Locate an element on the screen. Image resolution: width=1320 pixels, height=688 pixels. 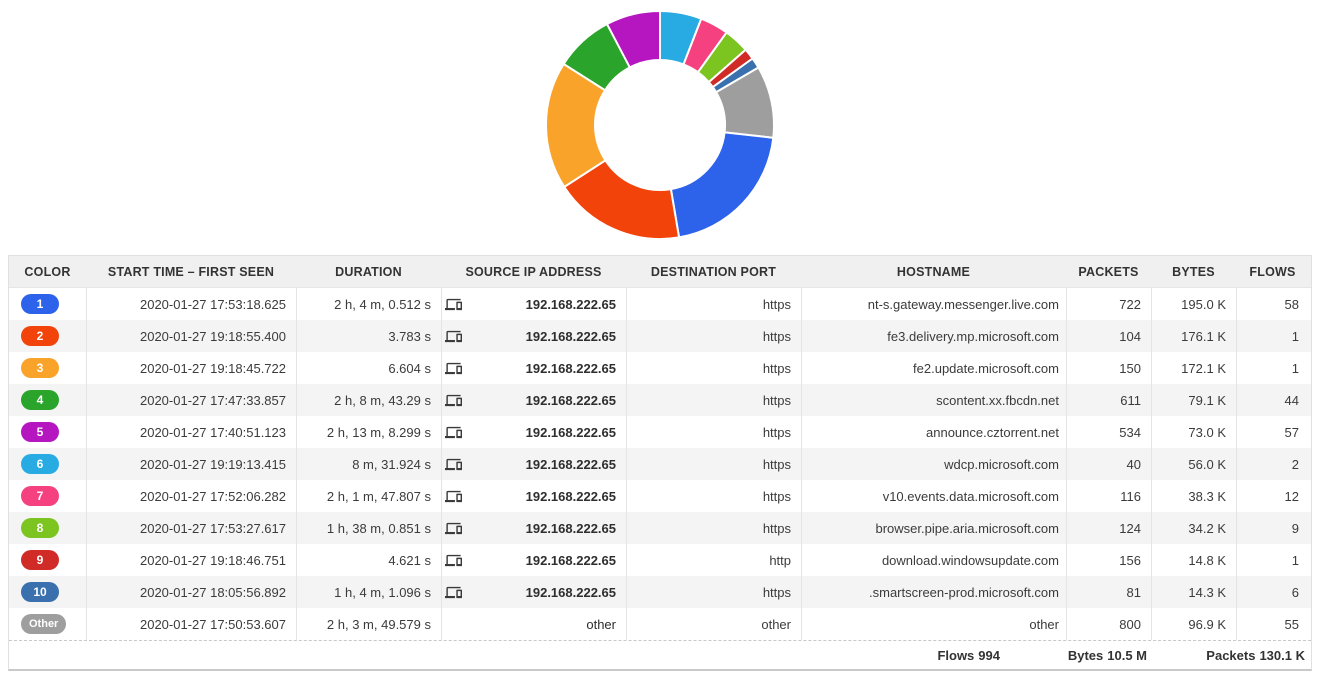
bytes-cell: 176.1 K is located at coordinates (1193, 336).